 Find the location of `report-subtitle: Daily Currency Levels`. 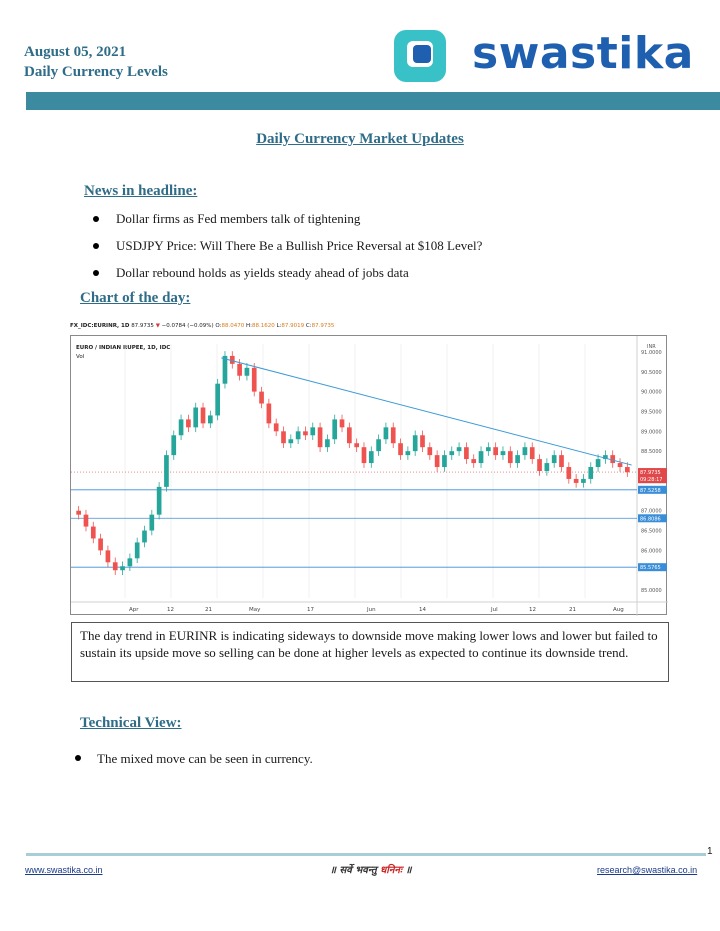

report-subtitle: Daily Currency Levels is located at coordinates (96, 72).